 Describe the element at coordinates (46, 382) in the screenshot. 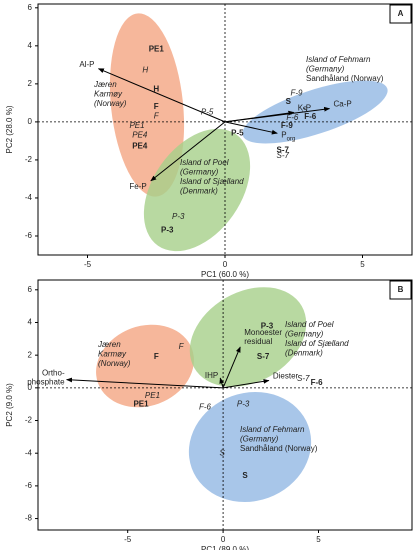

I see `label-line: phosphate` at that location.